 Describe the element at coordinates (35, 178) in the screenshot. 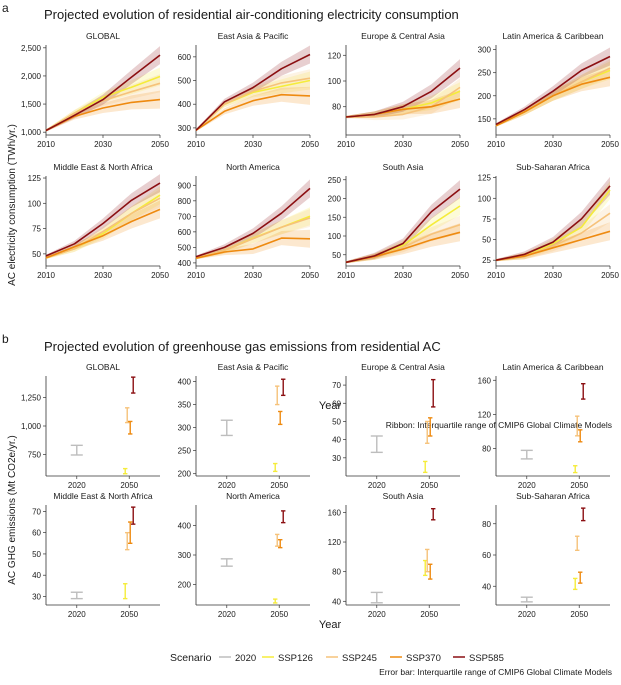

I see `y-tick-label: 125` at that location.